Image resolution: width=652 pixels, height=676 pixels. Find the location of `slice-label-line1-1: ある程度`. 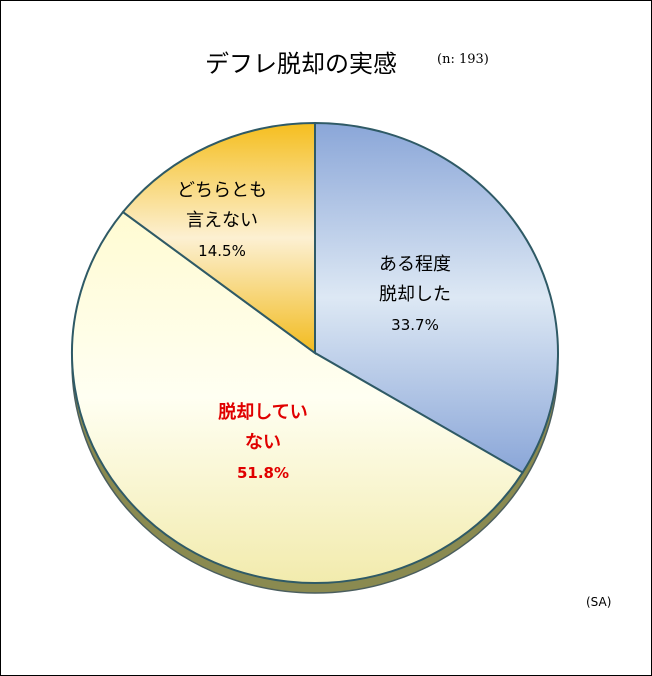

slice-label-line1-1: ある程度 is located at coordinates (415, 264).